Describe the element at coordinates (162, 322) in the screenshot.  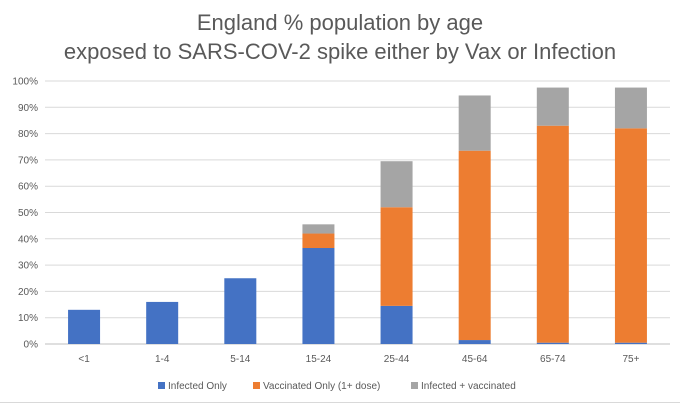
I see `bar-1-4-infected-only` at that location.